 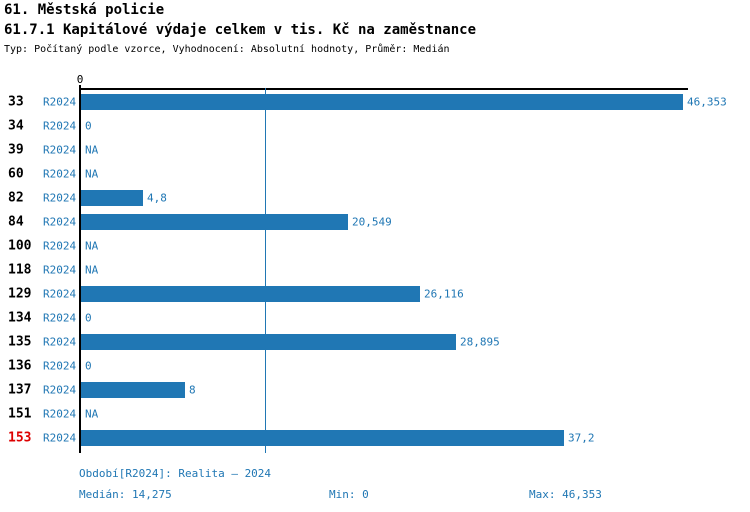 I want to click on median-line, so click(x=265, y=270).